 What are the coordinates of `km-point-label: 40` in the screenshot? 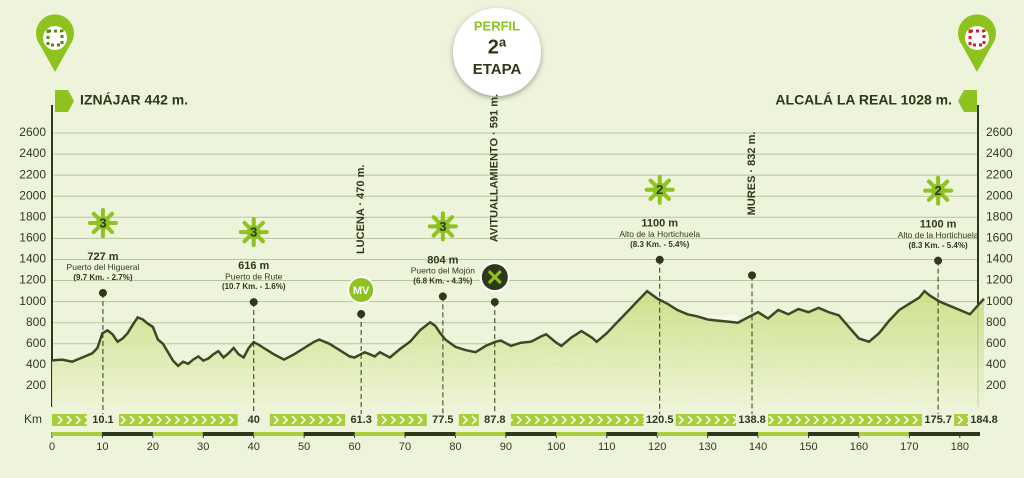 It's located at (254, 420).